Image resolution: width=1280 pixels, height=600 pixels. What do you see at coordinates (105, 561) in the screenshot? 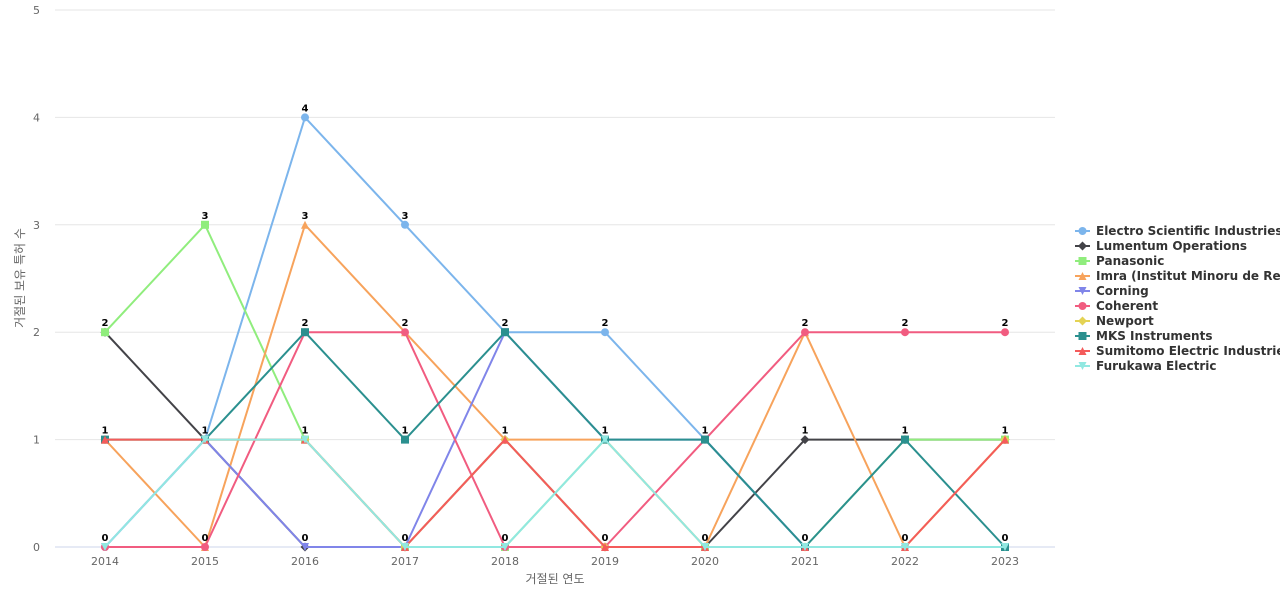
I see `x-tick-label: 2014` at bounding box center [105, 561].